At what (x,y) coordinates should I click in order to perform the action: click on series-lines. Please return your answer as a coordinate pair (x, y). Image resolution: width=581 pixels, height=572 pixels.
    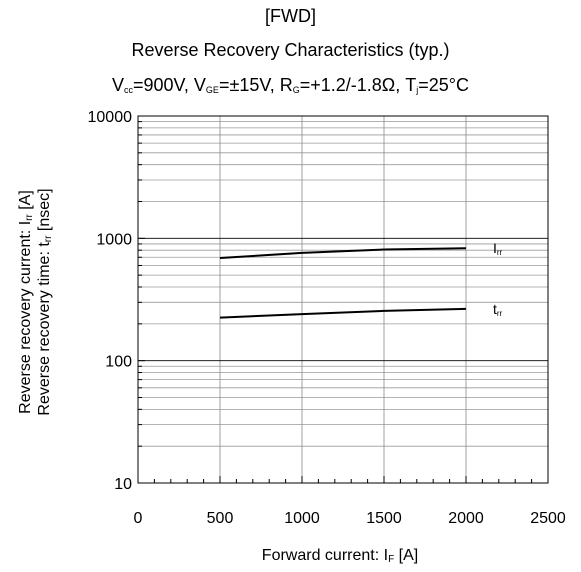
    Looking at the image, I should click on (343, 283).